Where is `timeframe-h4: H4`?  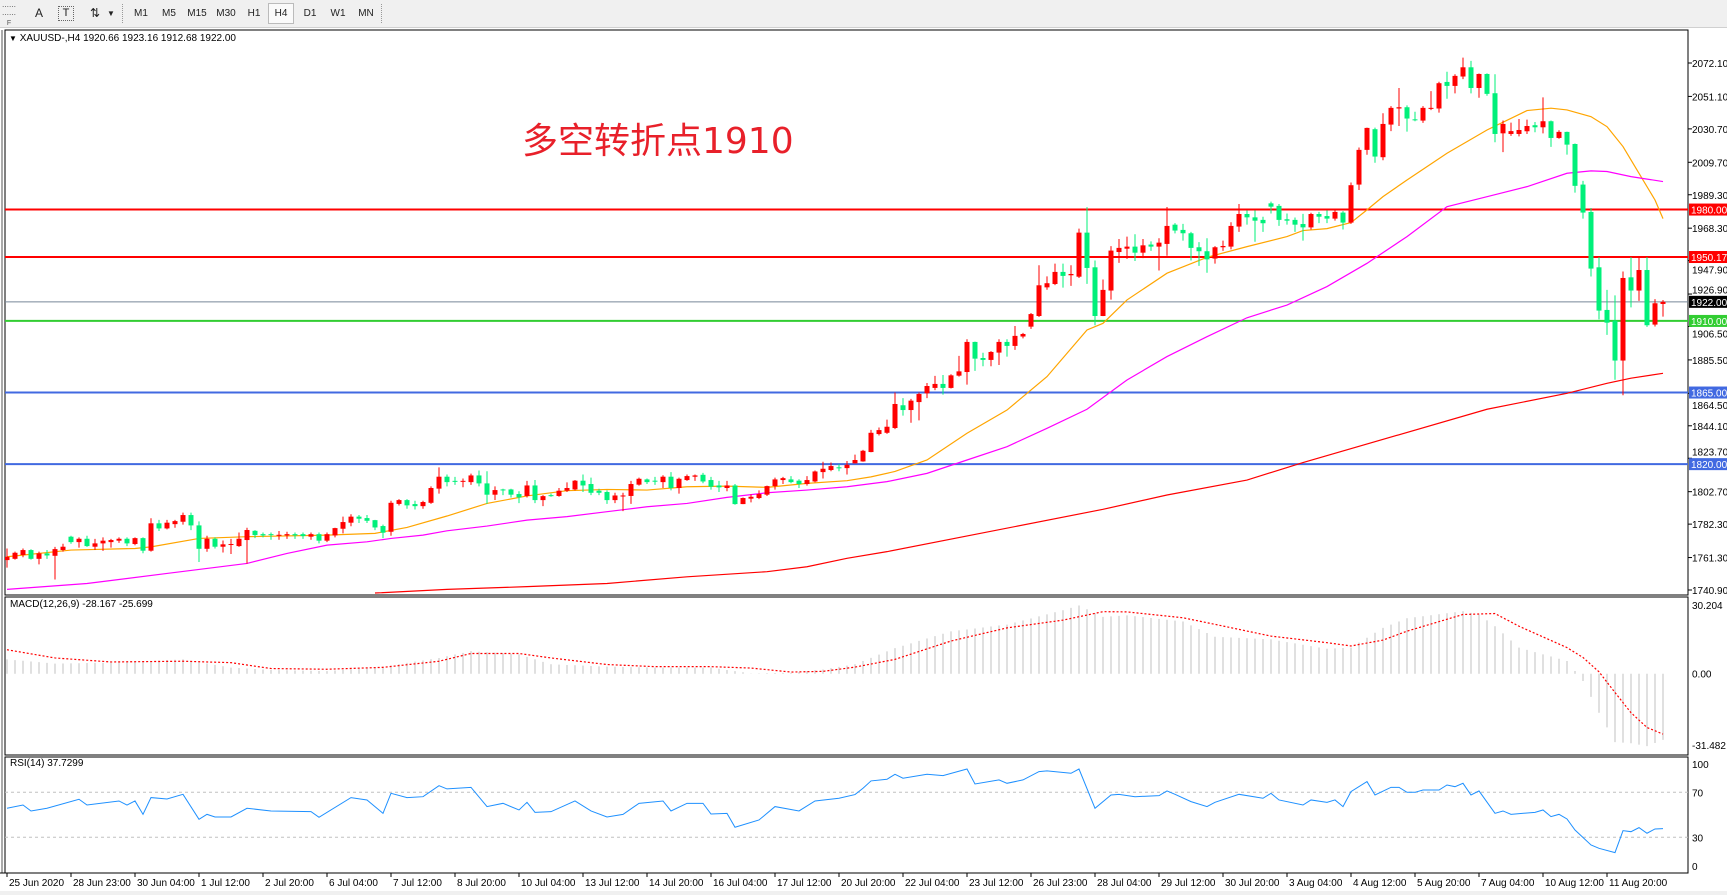
timeframe-h4: H4 is located at coordinates (281, 13).